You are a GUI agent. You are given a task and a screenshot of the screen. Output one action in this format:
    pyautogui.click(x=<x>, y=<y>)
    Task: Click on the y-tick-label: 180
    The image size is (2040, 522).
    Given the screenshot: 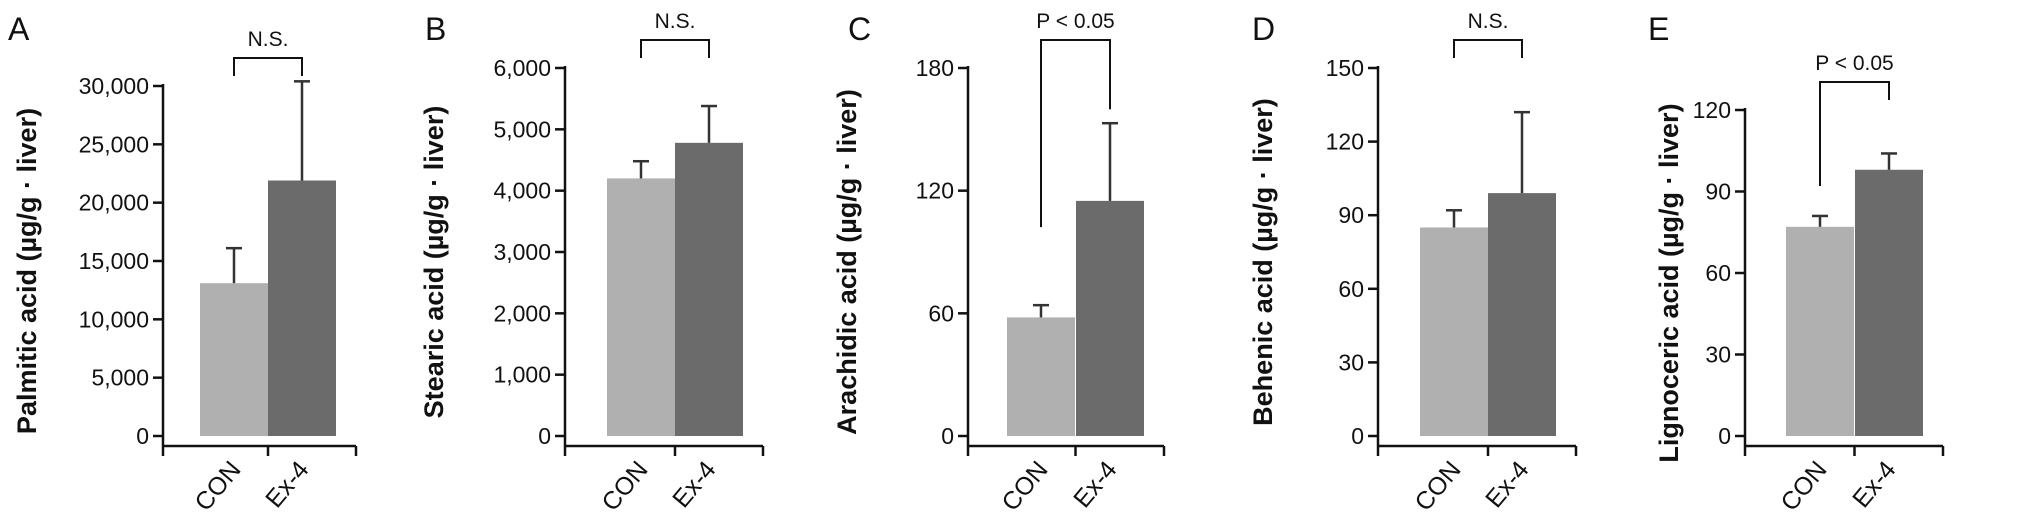 What is the action you would take?
    pyautogui.click(x=935, y=68)
    